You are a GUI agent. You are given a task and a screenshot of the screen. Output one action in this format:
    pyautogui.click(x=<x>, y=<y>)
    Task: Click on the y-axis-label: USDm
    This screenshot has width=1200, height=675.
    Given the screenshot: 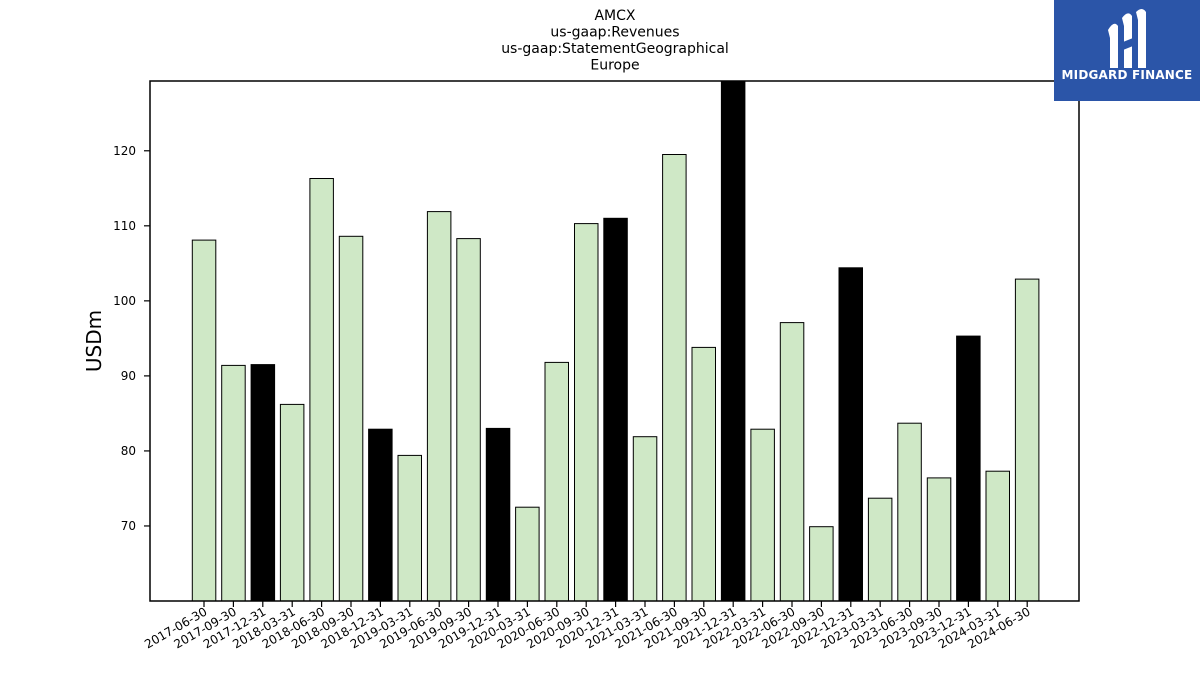 What is the action you would take?
    pyautogui.click(x=94, y=341)
    